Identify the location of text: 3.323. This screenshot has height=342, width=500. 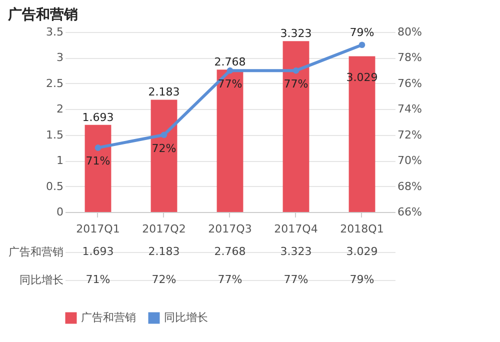
(296, 33).